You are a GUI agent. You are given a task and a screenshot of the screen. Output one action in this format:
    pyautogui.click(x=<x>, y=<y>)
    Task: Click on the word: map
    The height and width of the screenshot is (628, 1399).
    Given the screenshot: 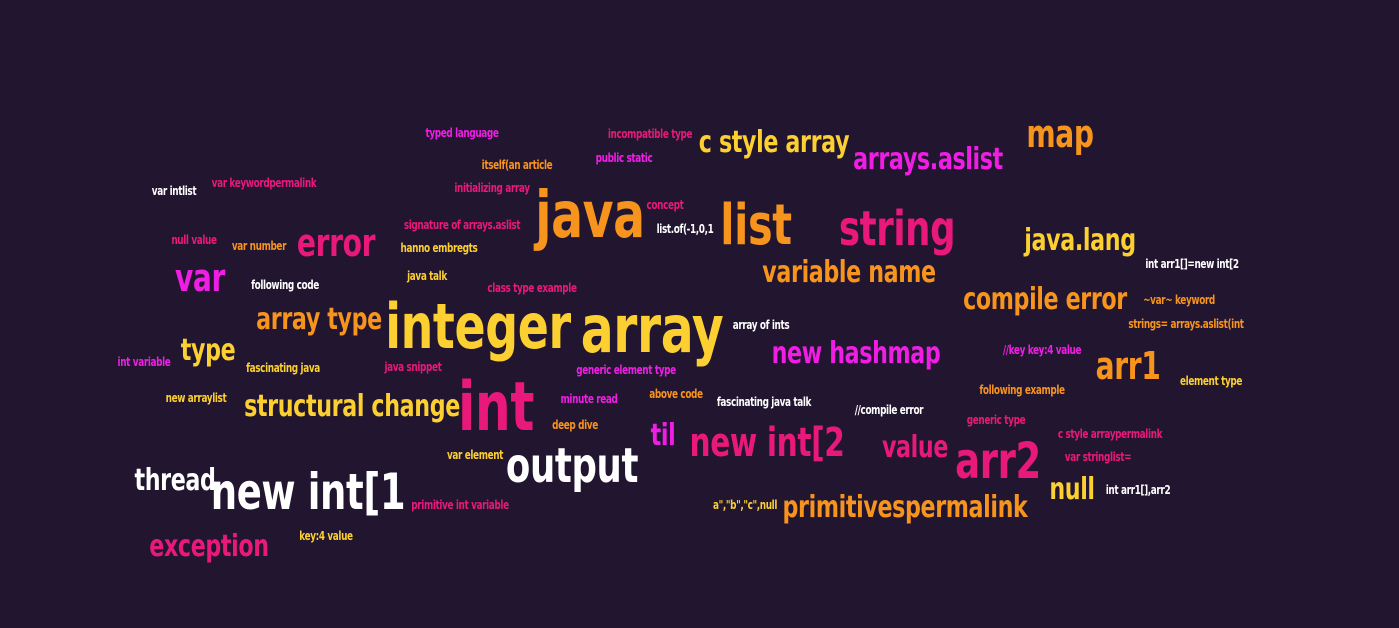 What is the action you would take?
    pyautogui.click(x=1060, y=134)
    